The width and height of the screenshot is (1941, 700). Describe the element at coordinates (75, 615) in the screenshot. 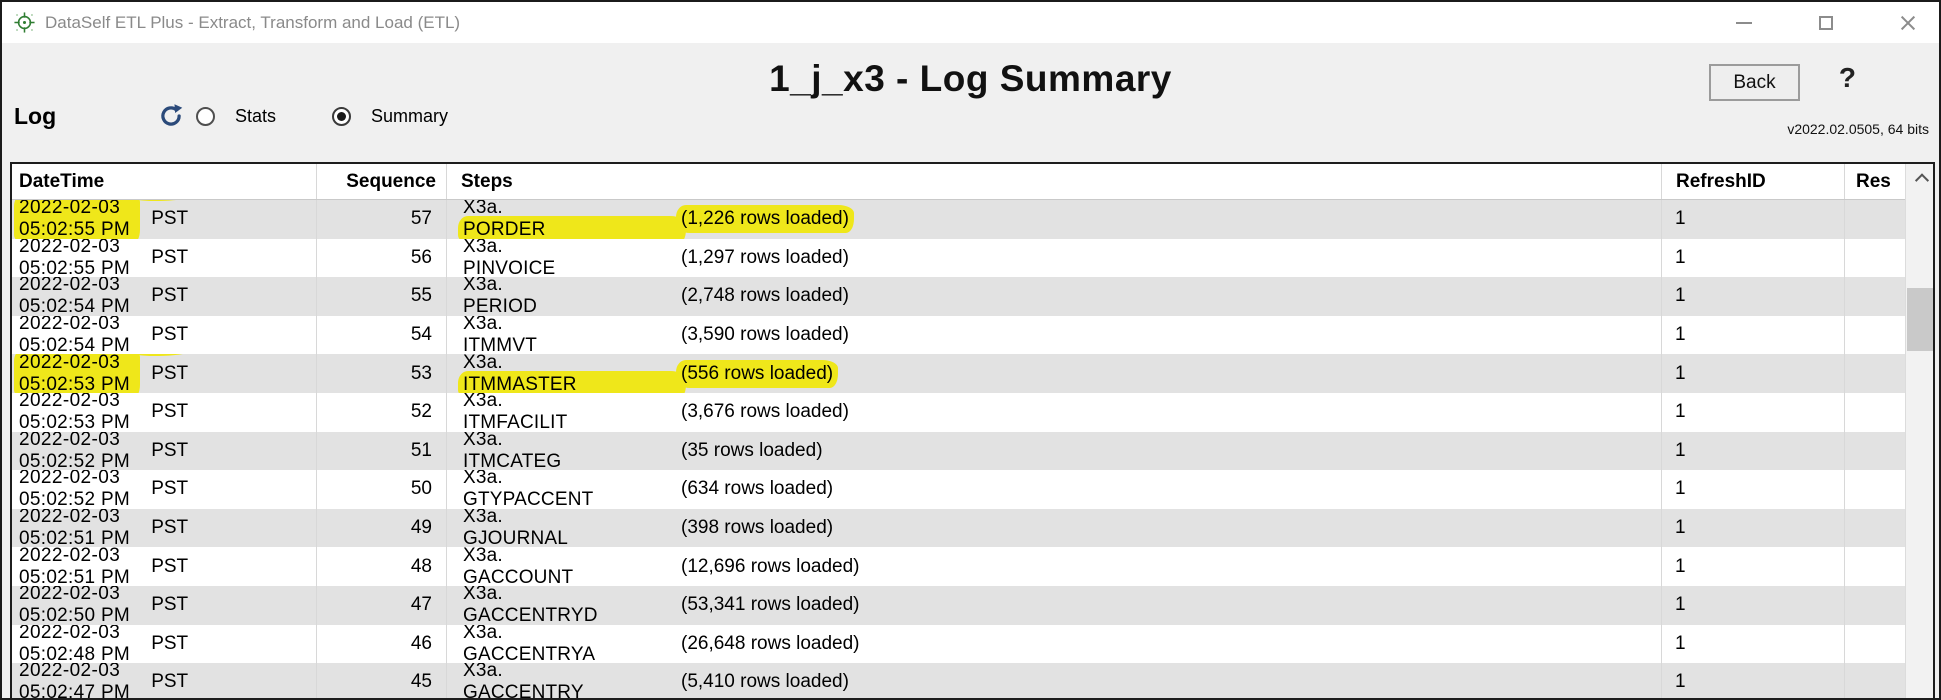

I see `time-text: 05:02:50 PM` at that location.